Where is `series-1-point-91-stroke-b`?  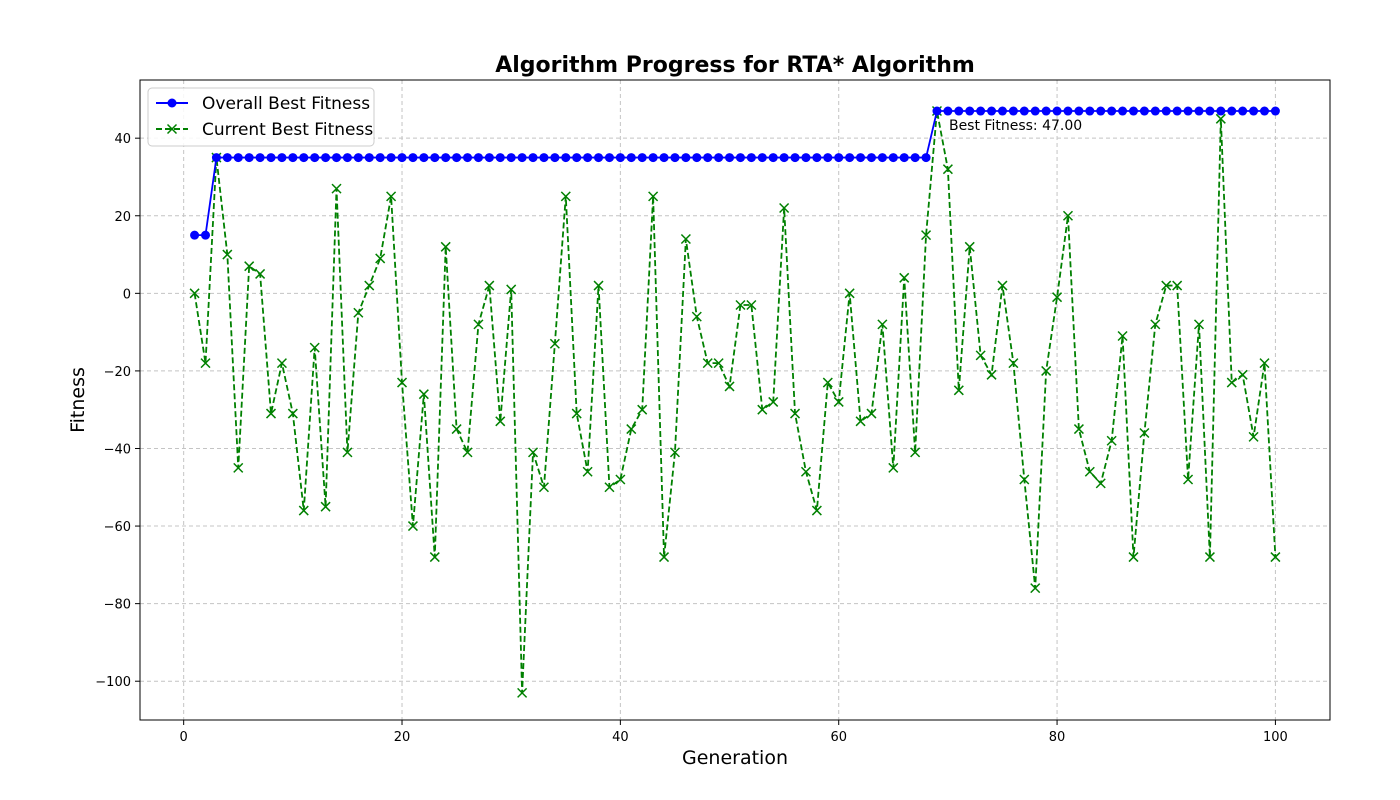 series-1-point-91-stroke-b is located at coordinates (1188, 479).